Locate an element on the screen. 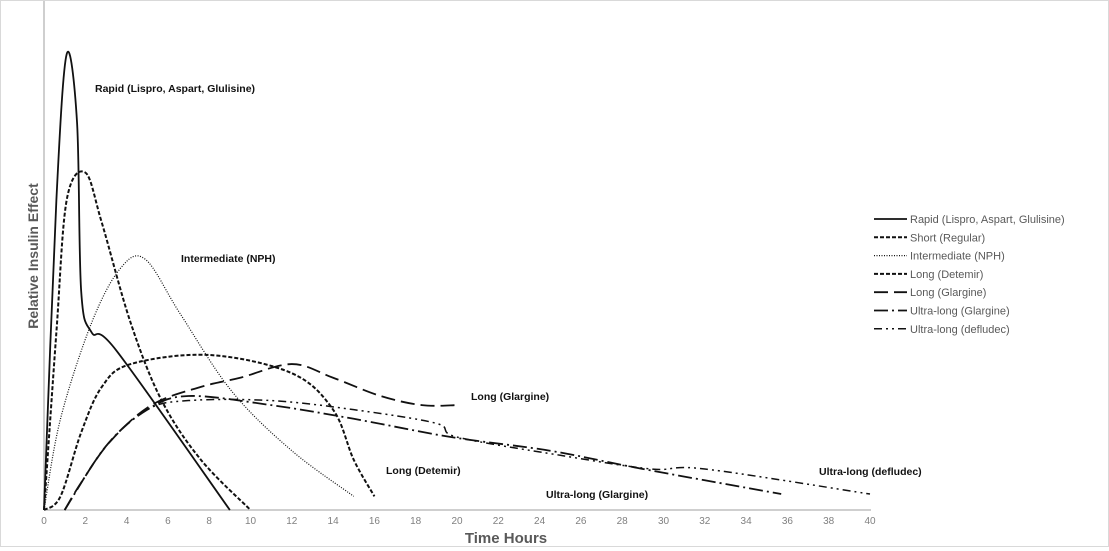 This screenshot has height=551, width=1109. y-axis-title: Relative Insulin Effect is located at coordinates (33, 256).